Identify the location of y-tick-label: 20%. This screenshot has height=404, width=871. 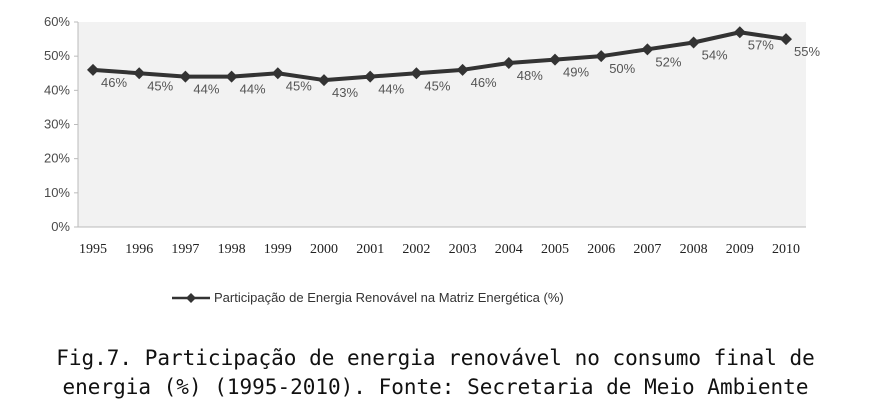
(57, 158).